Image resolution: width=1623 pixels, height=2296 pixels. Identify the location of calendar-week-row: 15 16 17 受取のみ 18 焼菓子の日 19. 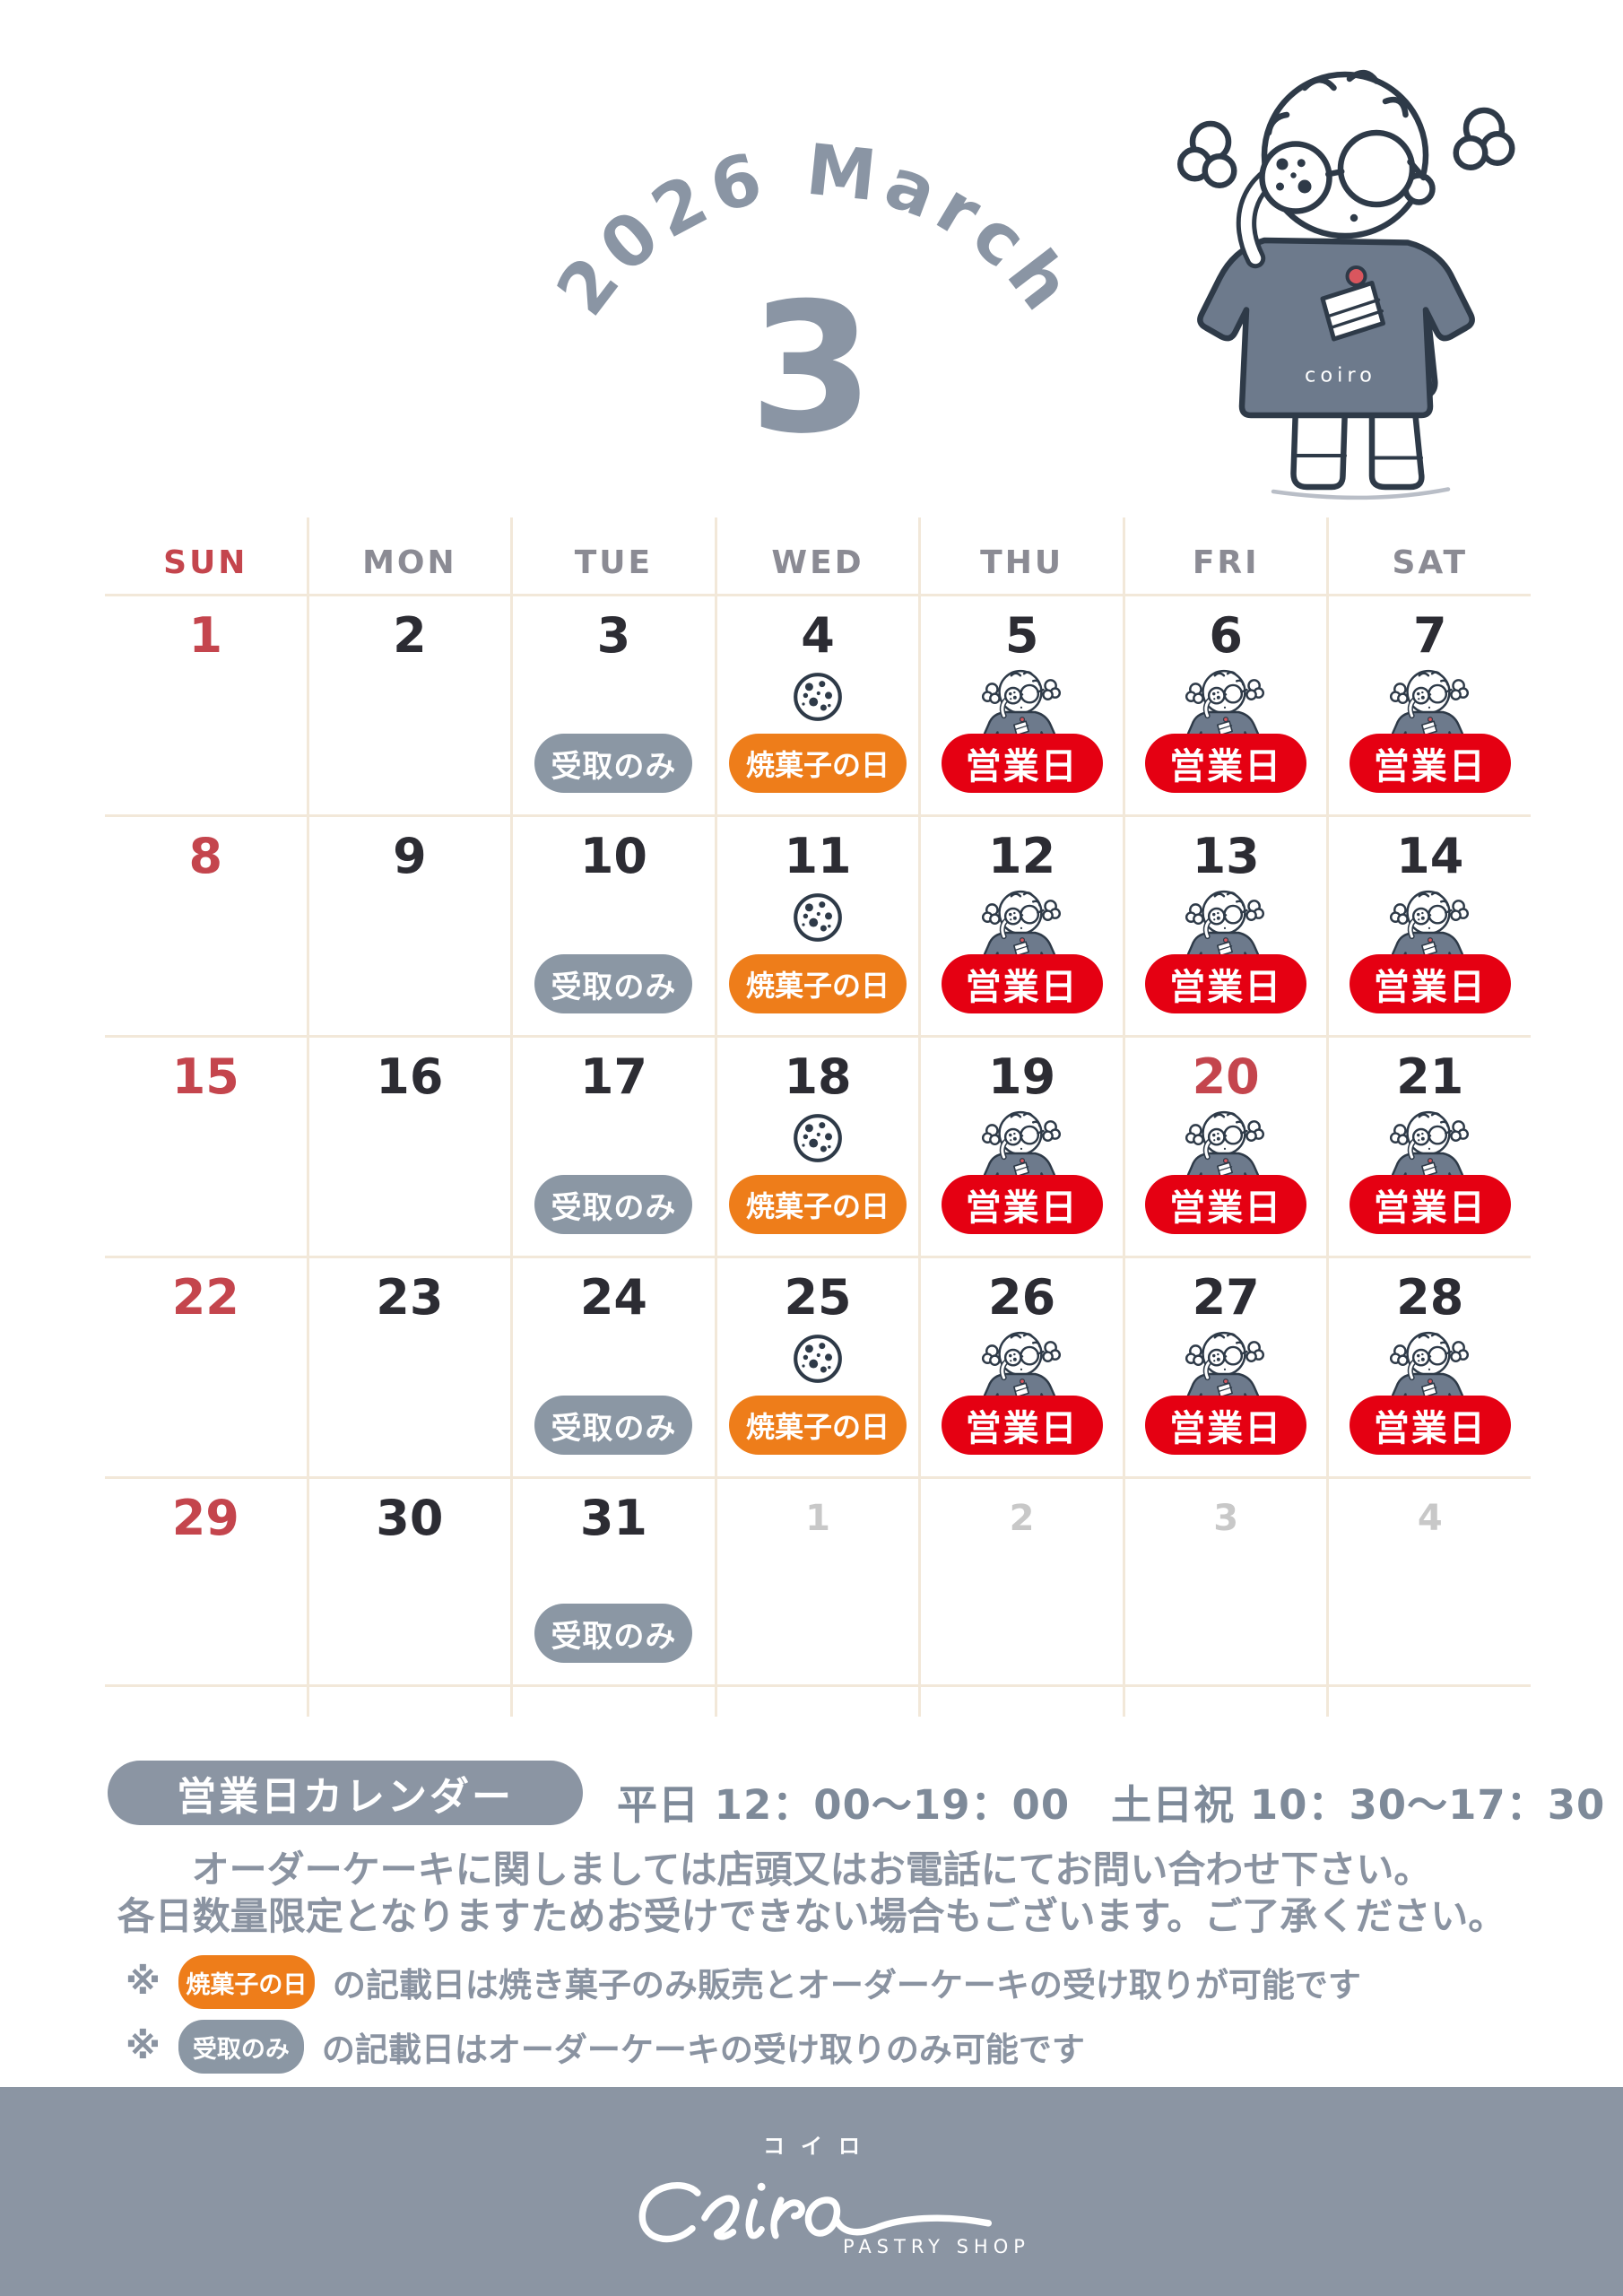
(818, 1145).